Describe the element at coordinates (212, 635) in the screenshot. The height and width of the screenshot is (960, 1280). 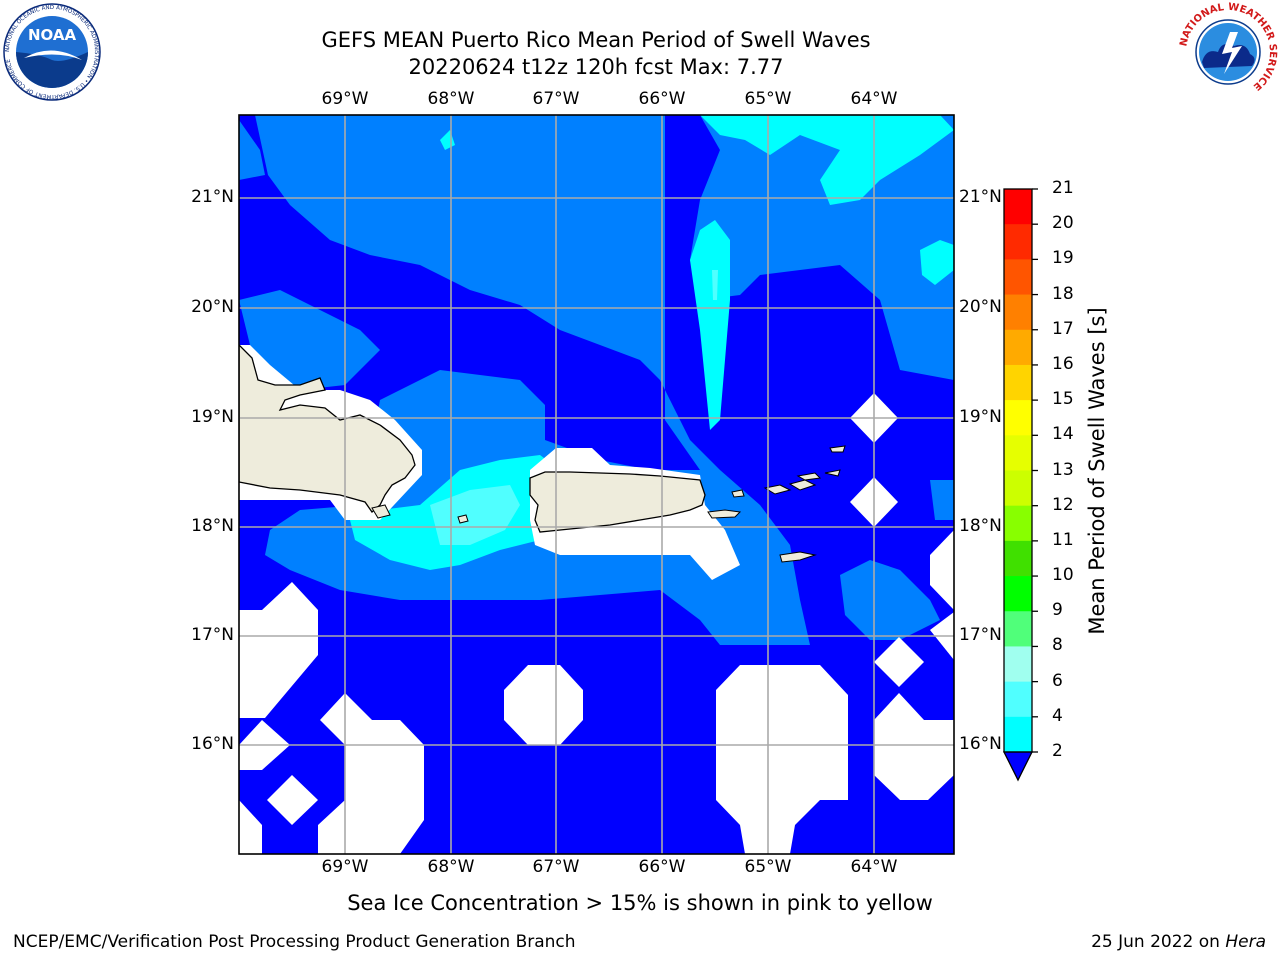
I see `lat-label-left: 17°N` at that location.